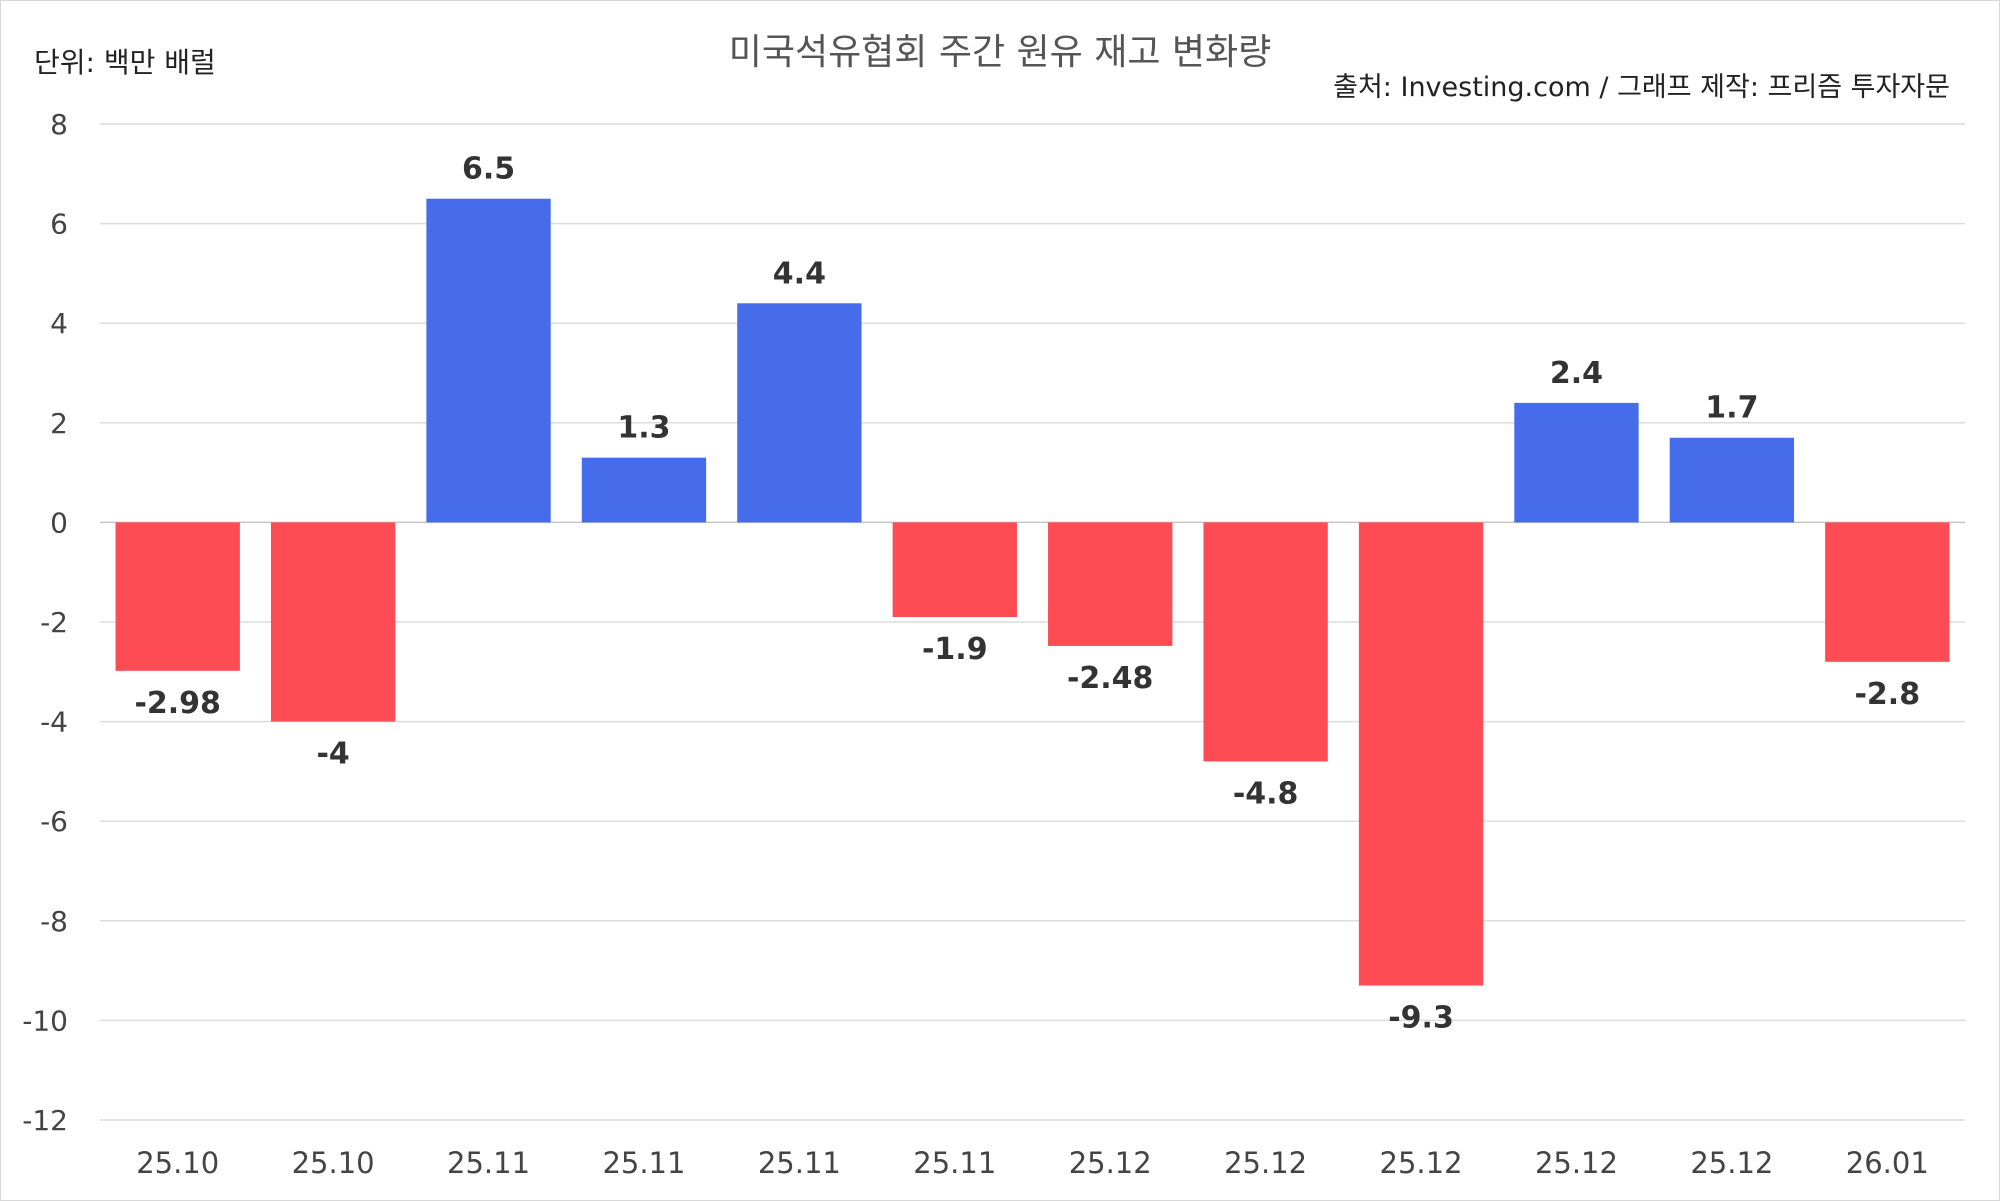 The height and width of the screenshot is (1201, 2000). Describe the element at coordinates (45, 1120) in the screenshot. I see `y-tick-label: -12` at that location.